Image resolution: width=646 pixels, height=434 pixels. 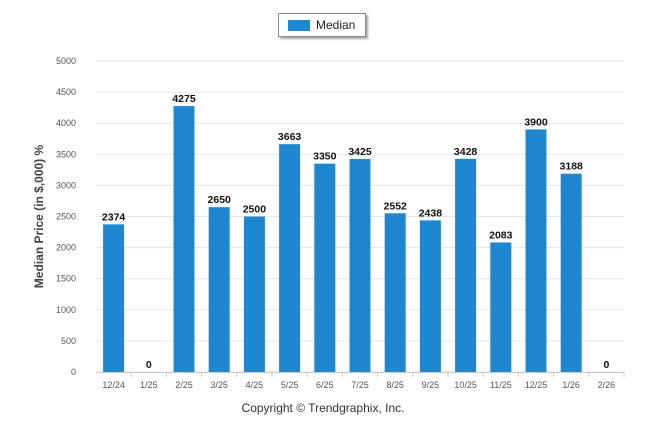 I want to click on x-tick-label: 8/25, so click(x=395, y=385).